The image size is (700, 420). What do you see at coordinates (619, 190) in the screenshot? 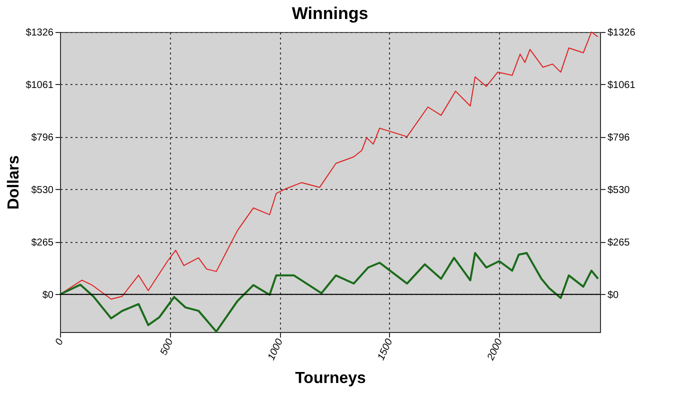
I see `y2-tick-label: $530` at bounding box center [619, 190].